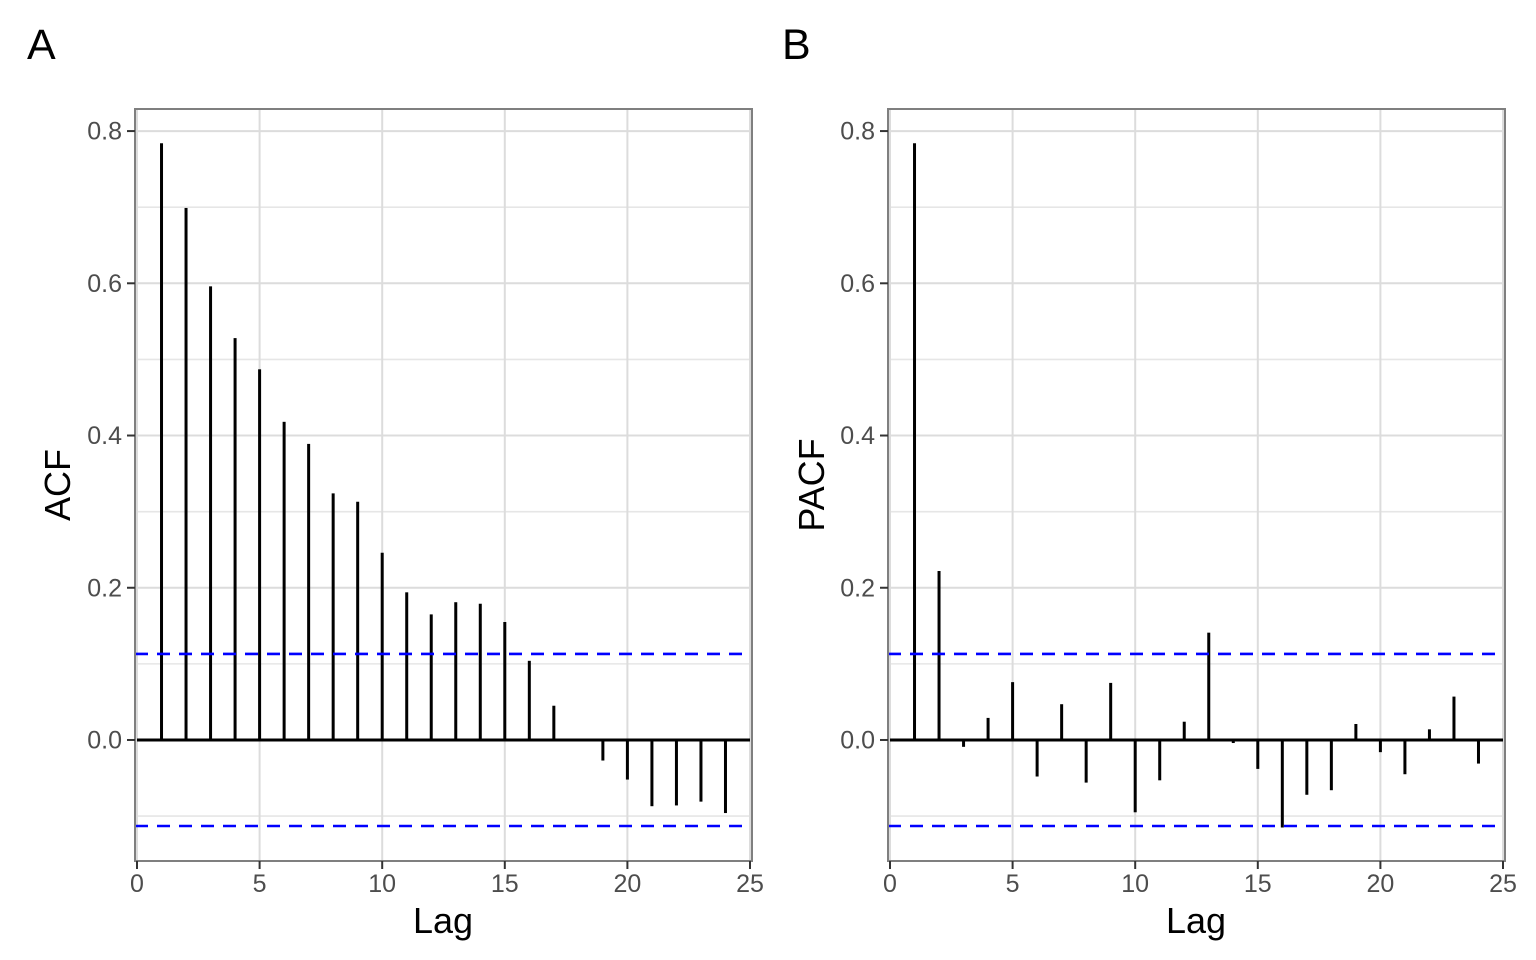 This screenshot has width=1536, height=960. What do you see at coordinates (750, 884) in the screenshot?
I see `panel-a-x-tick-label: 25` at bounding box center [750, 884].